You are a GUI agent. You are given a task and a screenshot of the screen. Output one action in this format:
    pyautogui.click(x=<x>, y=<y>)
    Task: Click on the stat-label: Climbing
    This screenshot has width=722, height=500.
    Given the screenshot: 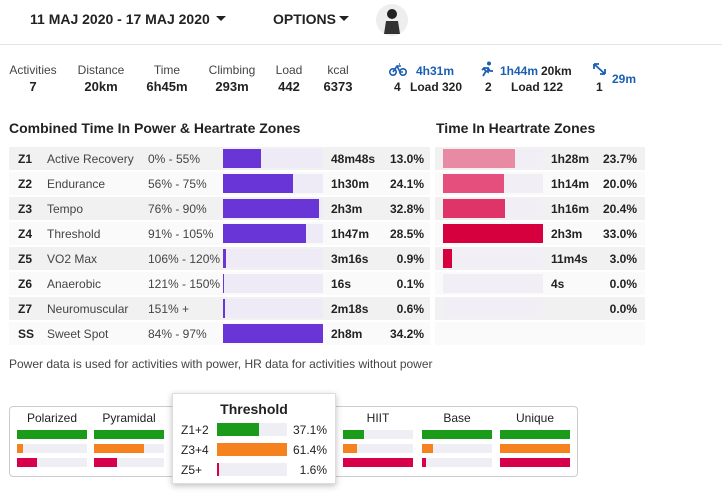 What is the action you would take?
    pyautogui.click(x=232, y=70)
    